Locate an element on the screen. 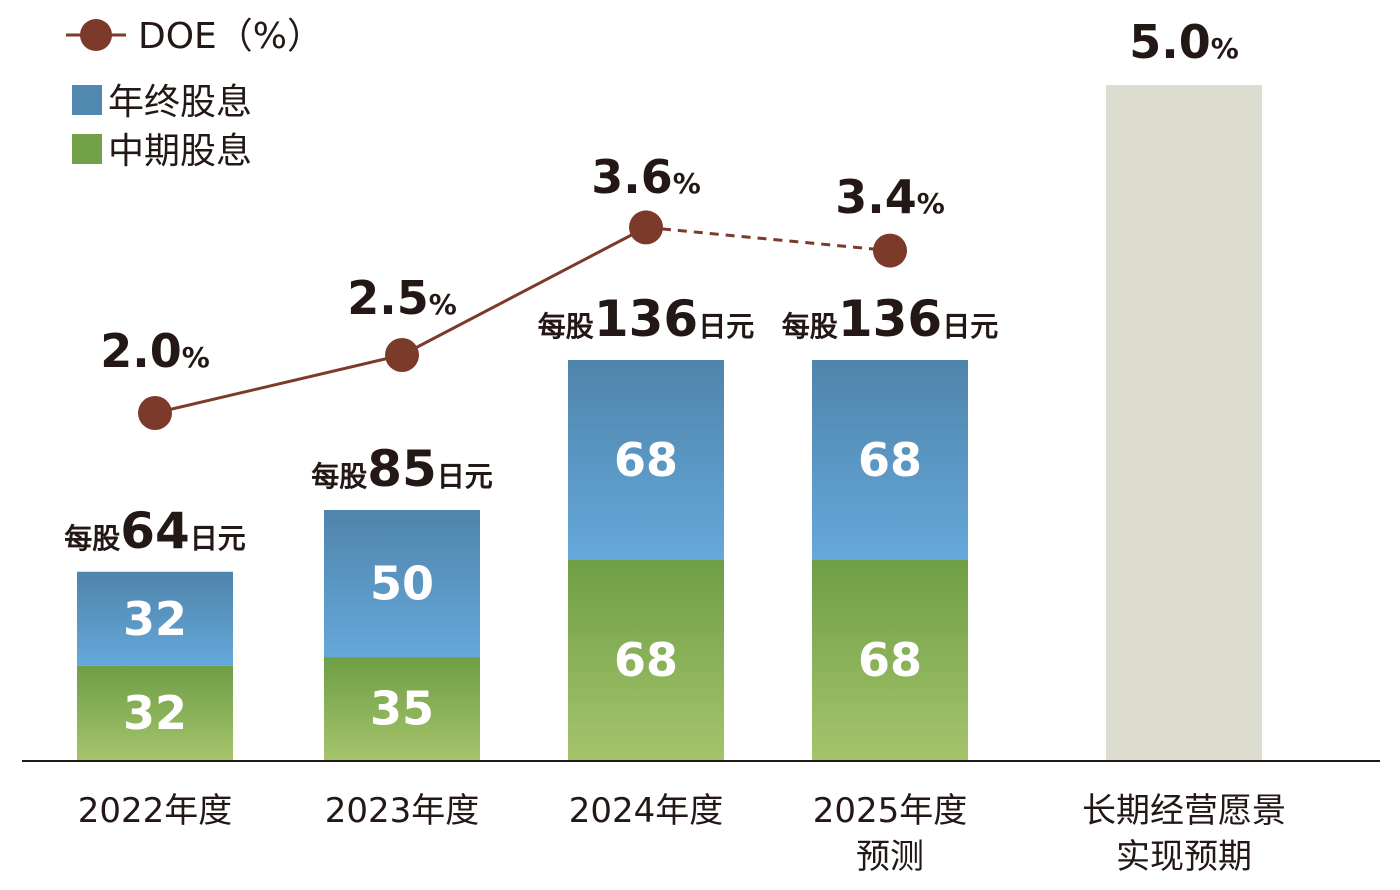 The height and width of the screenshot is (890, 1400). doe-value-label: 5.0% is located at coordinates (1184, 42).